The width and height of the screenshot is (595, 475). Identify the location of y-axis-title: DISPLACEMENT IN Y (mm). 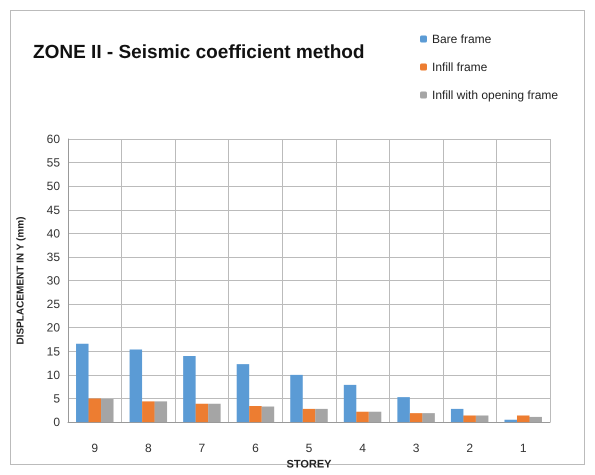
(21, 280).